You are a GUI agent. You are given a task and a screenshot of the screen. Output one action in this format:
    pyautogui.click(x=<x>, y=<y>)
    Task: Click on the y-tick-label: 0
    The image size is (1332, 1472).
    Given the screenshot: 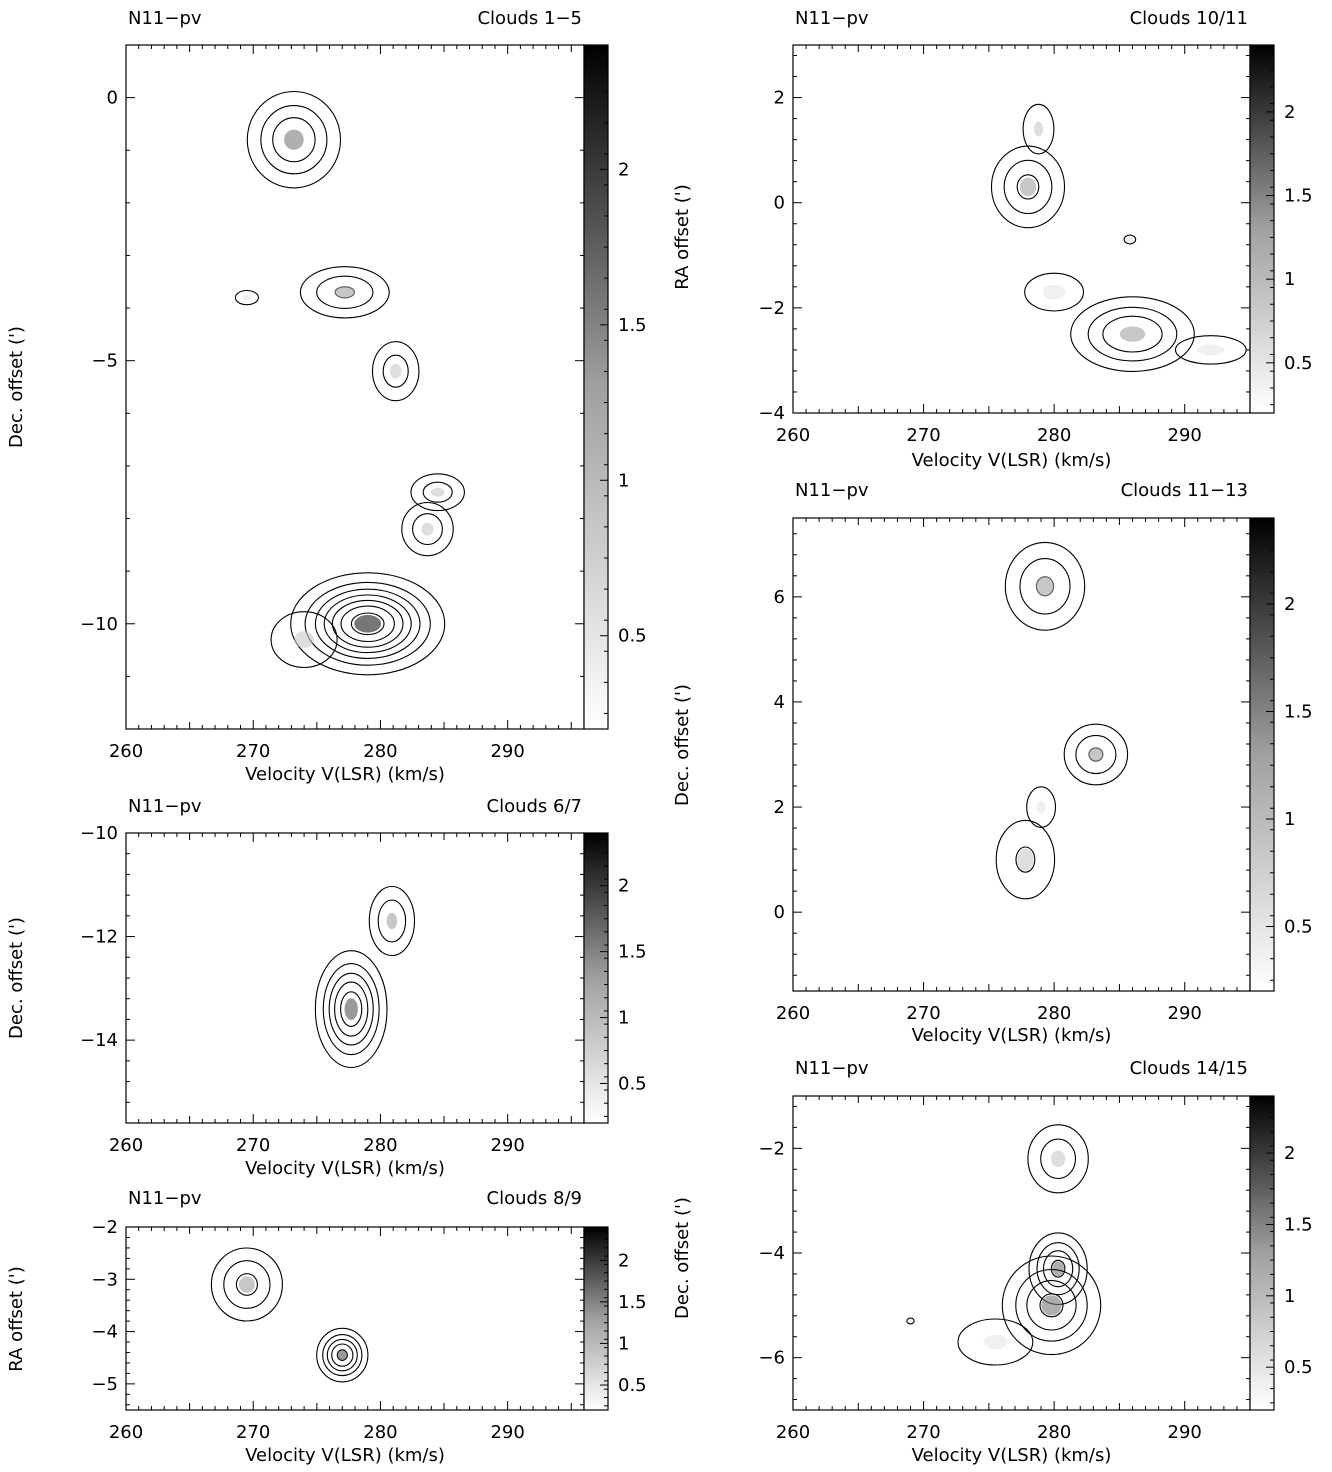 What is the action you would take?
    pyautogui.click(x=779, y=912)
    